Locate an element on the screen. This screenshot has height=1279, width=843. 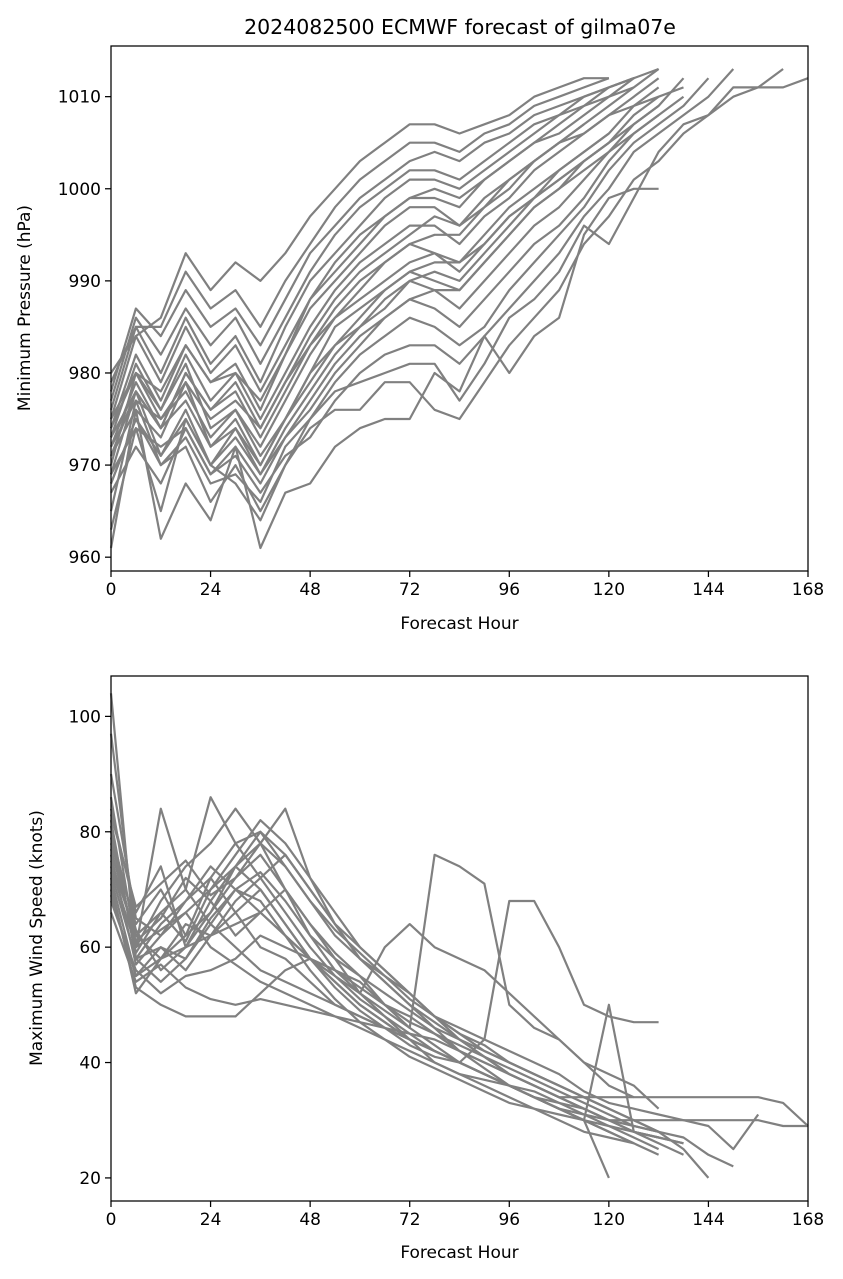
pressure-y-tick-label: 960 is located at coordinates (85, 558).